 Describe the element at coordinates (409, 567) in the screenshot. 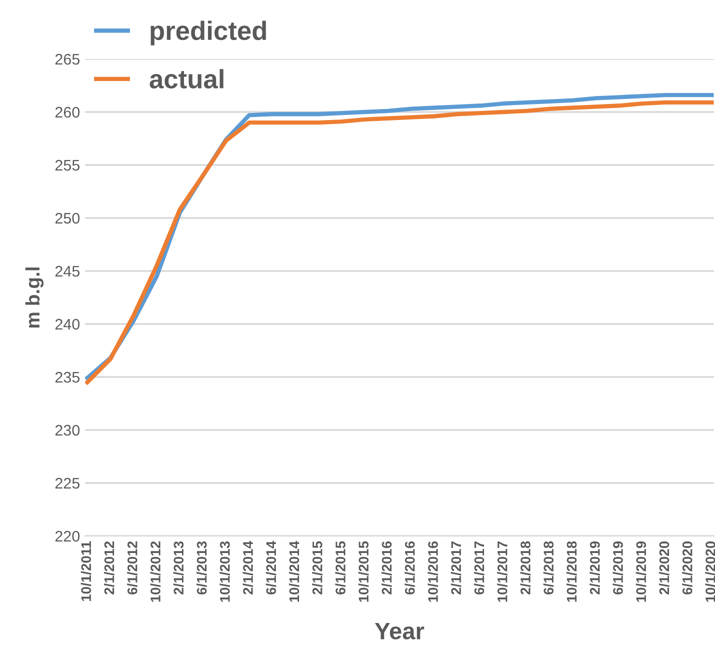

I see `x-tick-label: 6/1/2016` at that location.